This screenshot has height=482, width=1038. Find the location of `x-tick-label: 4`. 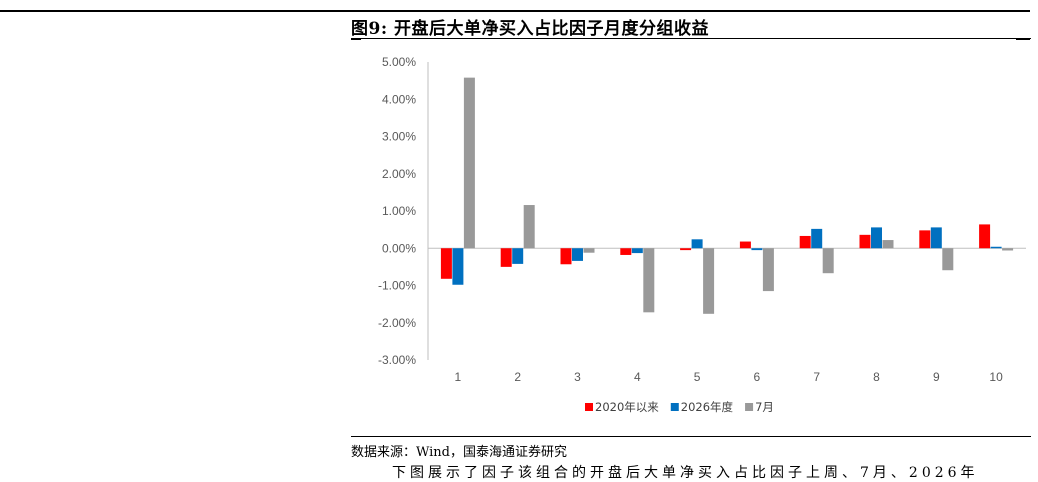

x-tick-label: 4 is located at coordinates (637, 377).